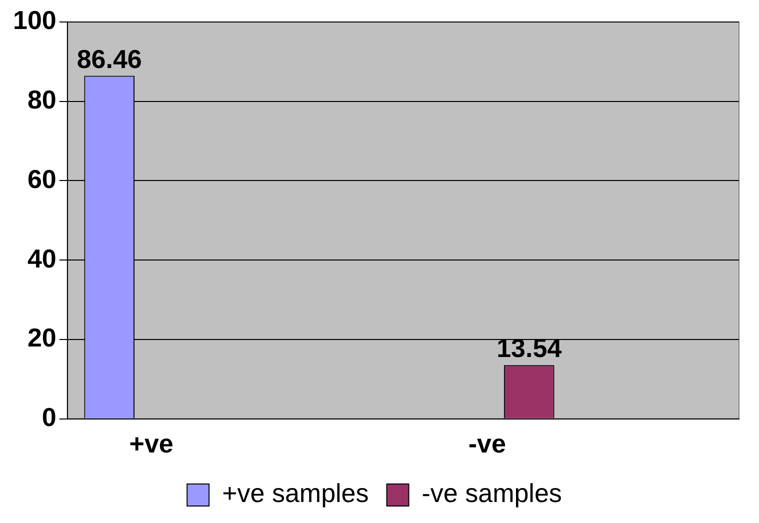  Describe the element at coordinates (41, 258) in the screenshot. I see `y-tick-label: 40` at that location.